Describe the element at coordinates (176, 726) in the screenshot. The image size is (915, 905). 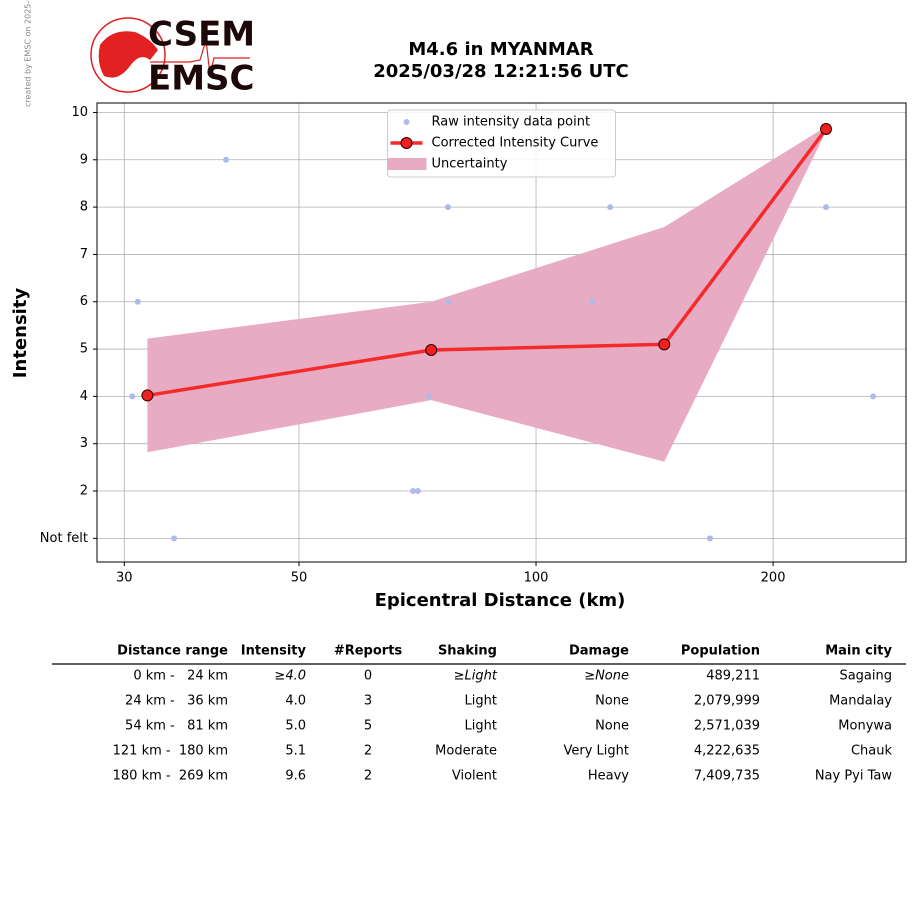
I see `table-cell: 54 km - 81 km` at that location.